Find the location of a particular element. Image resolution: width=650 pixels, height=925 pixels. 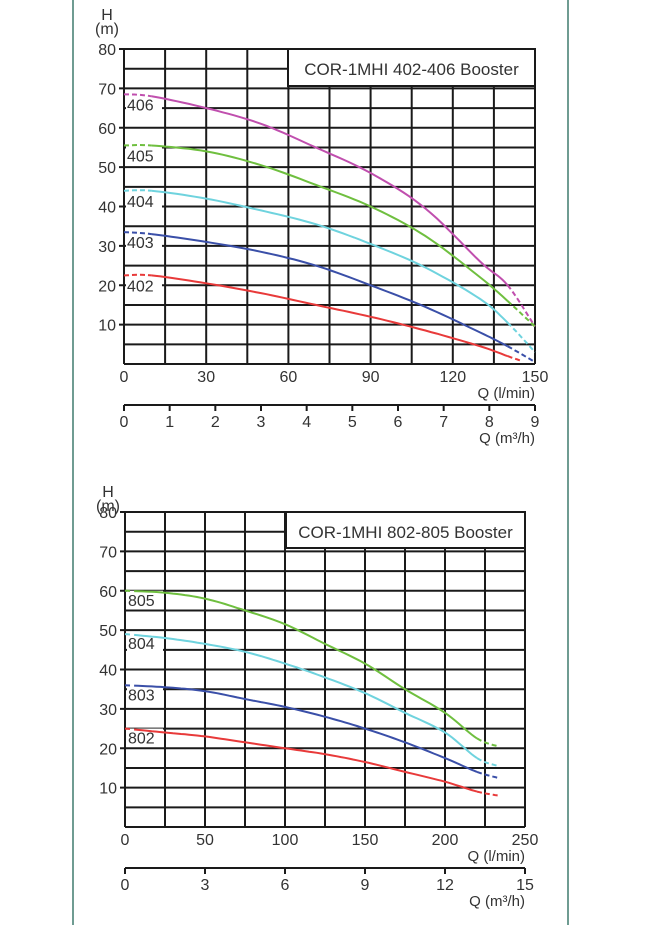

x-tick-label: 200 is located at coordinates (445, 840).